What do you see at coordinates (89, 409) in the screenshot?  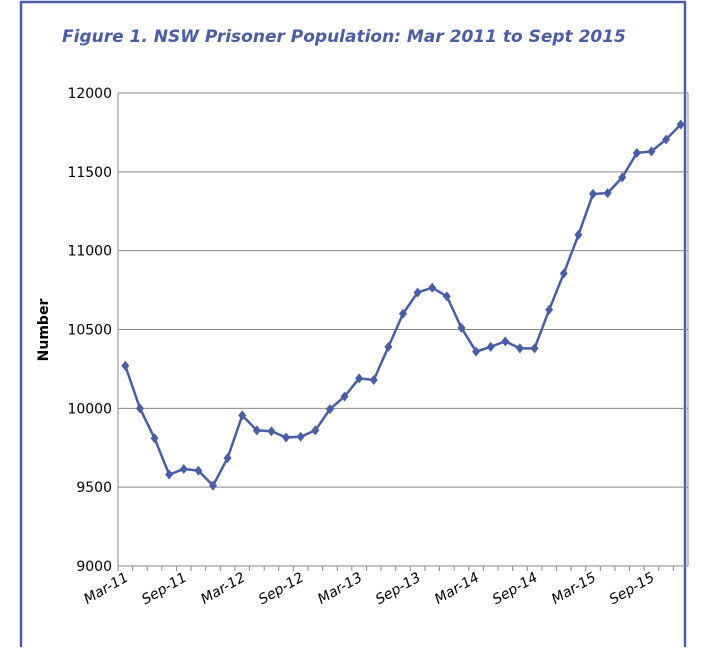 I see `y-tick-label: 10000` at bounding box center [89, 409].